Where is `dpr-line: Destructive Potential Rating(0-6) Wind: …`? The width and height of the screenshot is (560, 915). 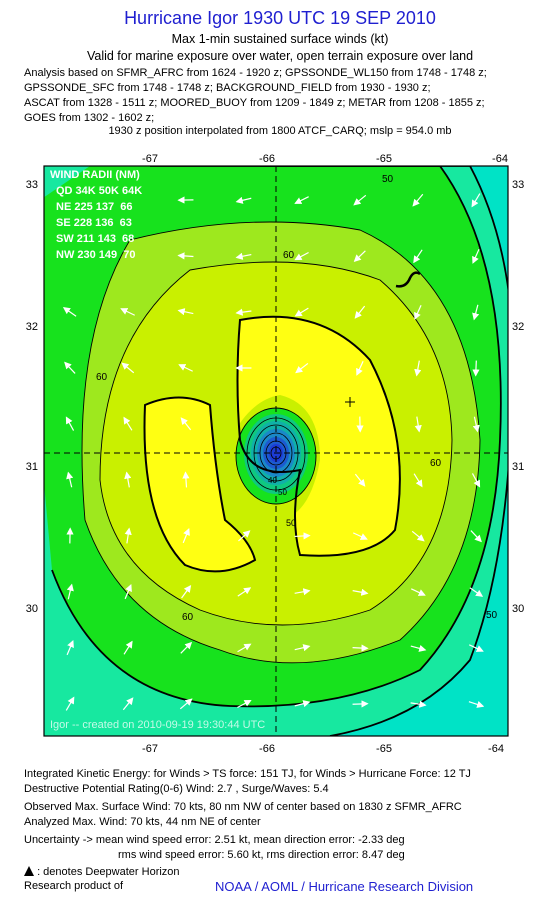 dpr-line: Destructive Potential Rating(0-6) Wind: … is located at coordinates (176, 789).